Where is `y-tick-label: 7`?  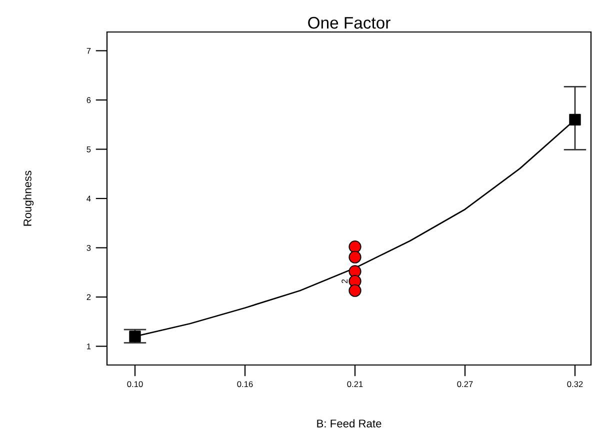
y-tick-label: 7 is located at coordinates (88, 51).